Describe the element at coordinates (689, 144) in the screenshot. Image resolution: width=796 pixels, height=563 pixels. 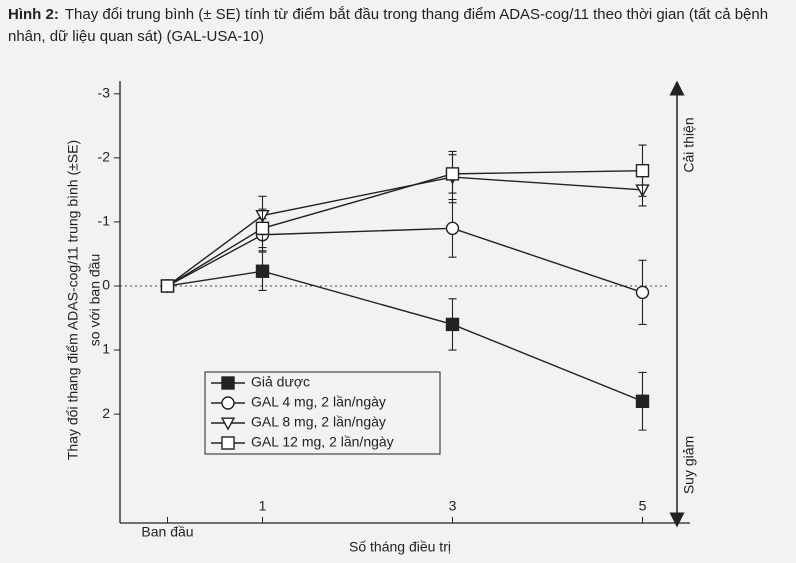
I see `annotation: Cải thiện` at that location.